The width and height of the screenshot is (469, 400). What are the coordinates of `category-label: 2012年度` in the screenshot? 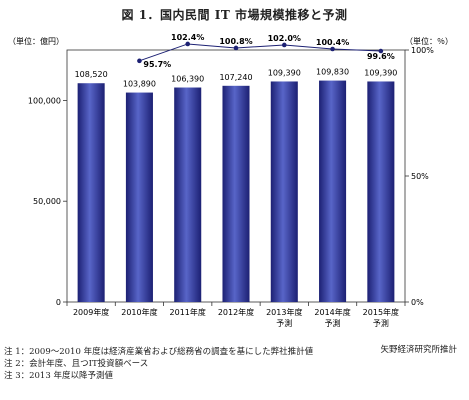 It's located at (236, 312).